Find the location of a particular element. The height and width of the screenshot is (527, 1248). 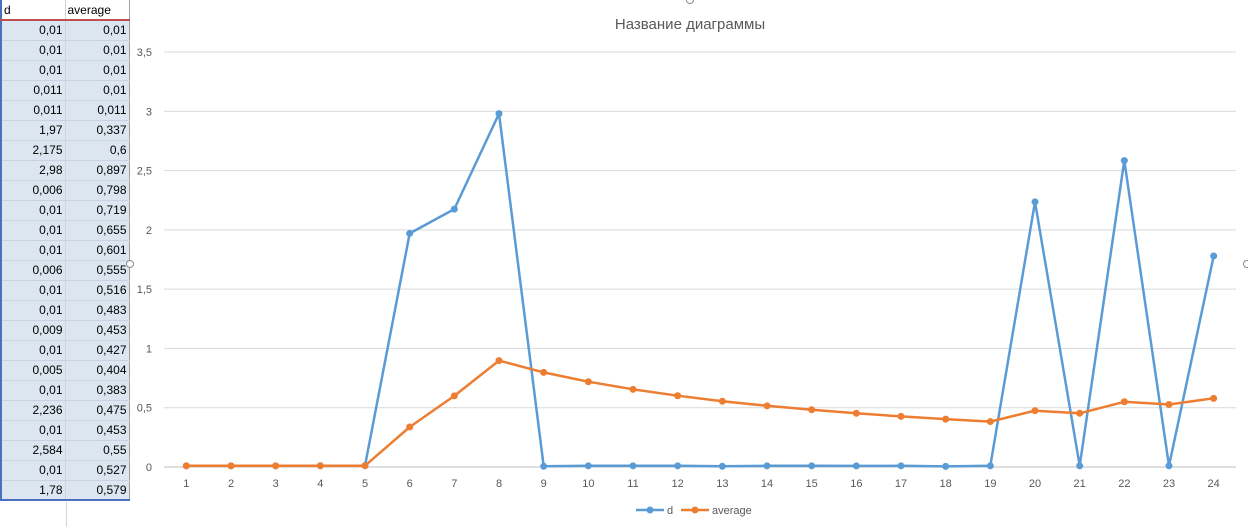

cell-average: 0,527 is located at coordinates (97, 470).